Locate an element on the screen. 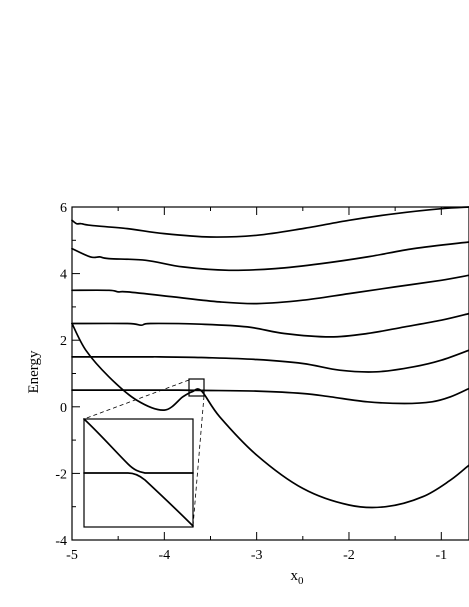 The height and width of the screenshot is (607, 469). y-tick-label: 4 is located at coordinates (63, 275).